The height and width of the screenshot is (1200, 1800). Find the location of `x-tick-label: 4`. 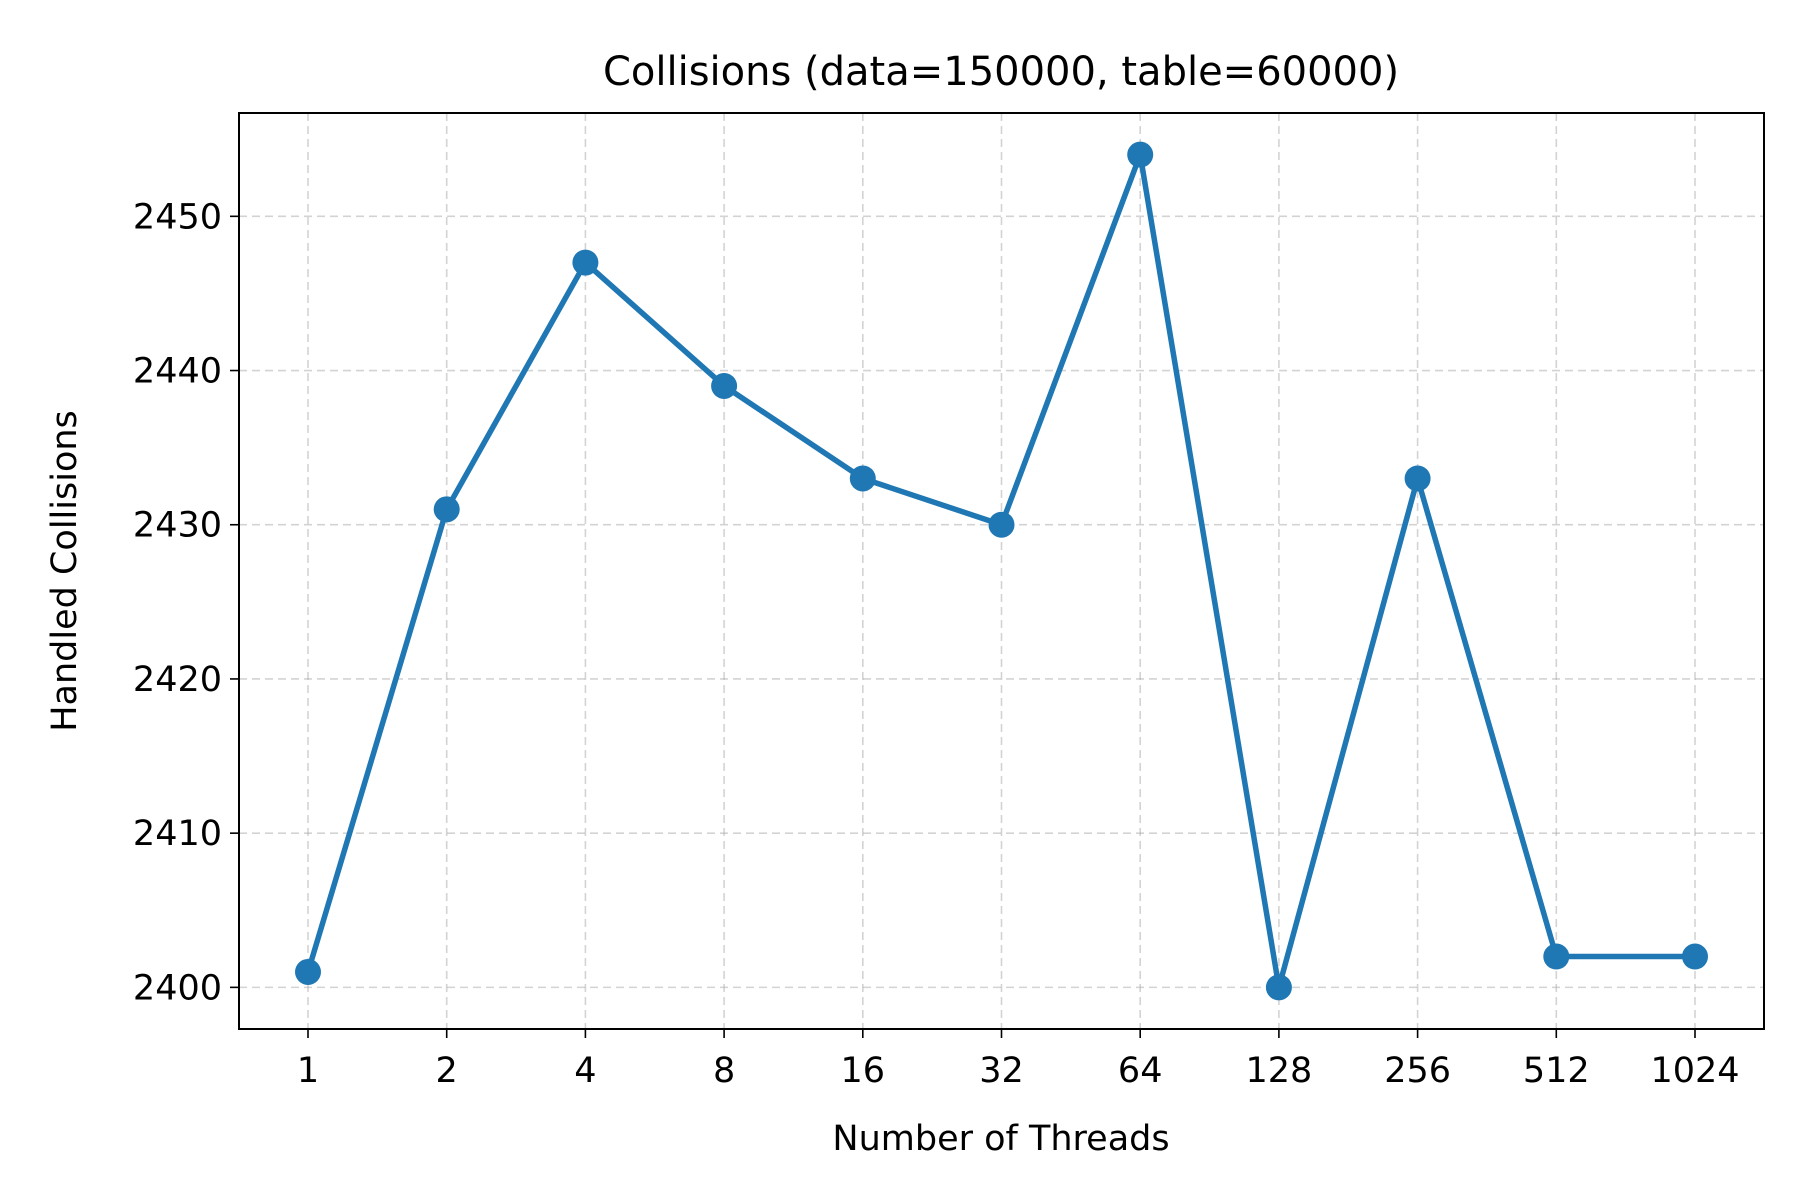

x-tick-label: 4 is located at coordinates (585, 1071).